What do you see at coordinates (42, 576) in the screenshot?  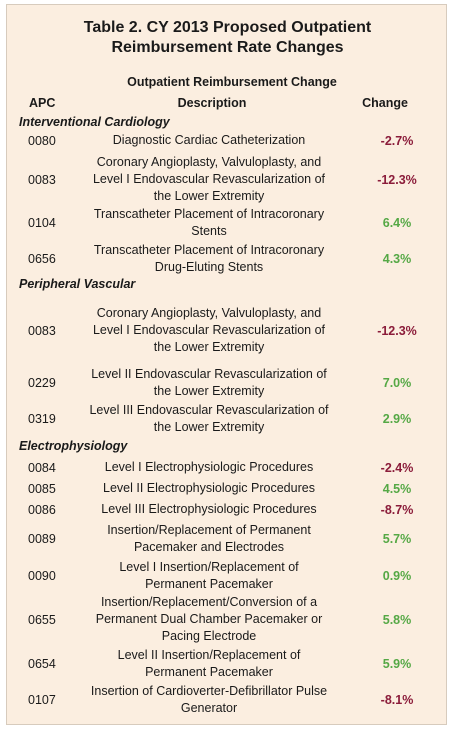 I see `apc-code: 0090` at bounding box center [42, 576].